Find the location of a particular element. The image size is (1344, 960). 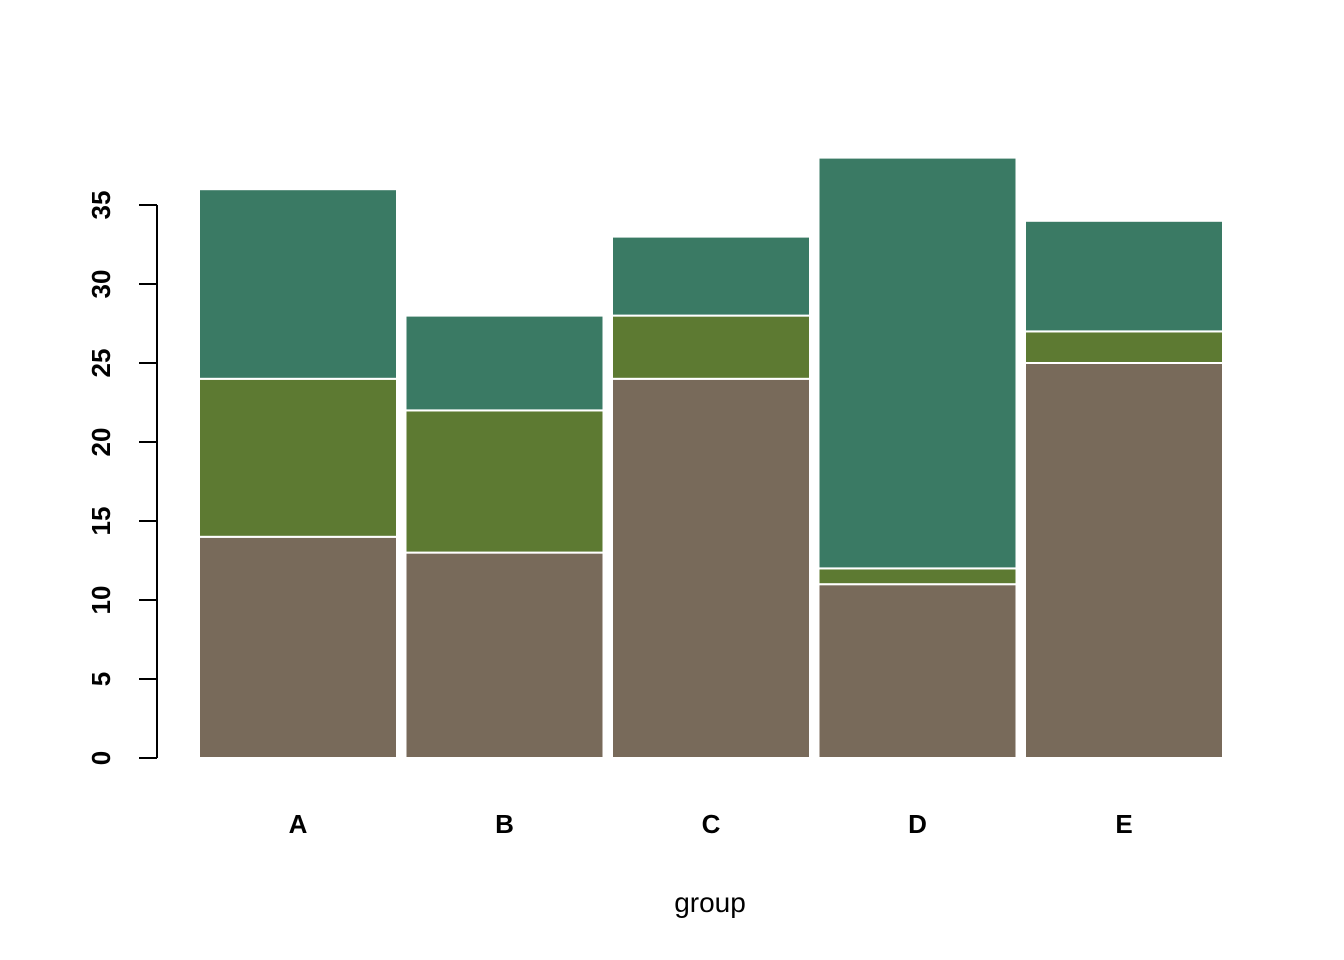

y-tick-label-5: 5 is located at coordinates (101, 679).